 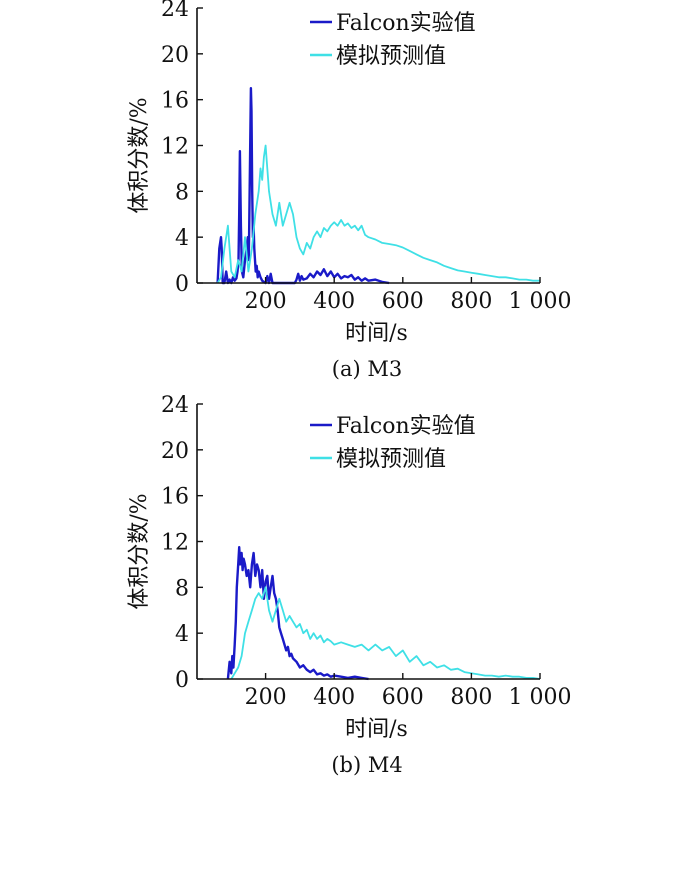 What do you see at coordinates (367, 369) in the screenshot?
I see `chart-caption: (a) M3` at bounding box center [367, 369].